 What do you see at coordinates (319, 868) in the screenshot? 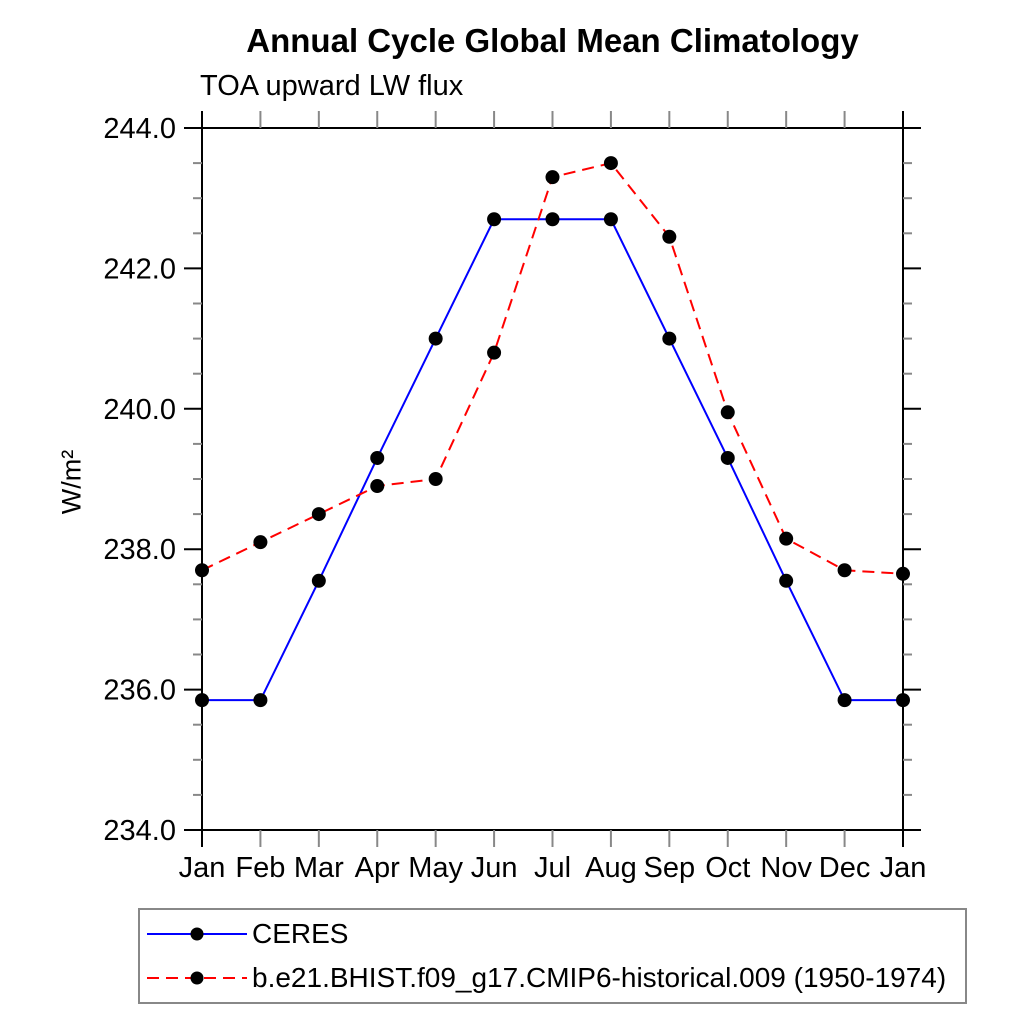
I see `x-tick-label: Mar` at bounding box center [319, 868].